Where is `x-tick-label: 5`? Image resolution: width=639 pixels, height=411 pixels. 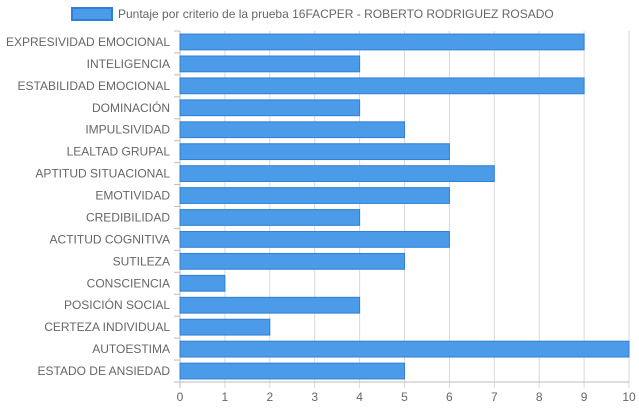
x-tick-label: 5 is located at coordinates (404, 397).